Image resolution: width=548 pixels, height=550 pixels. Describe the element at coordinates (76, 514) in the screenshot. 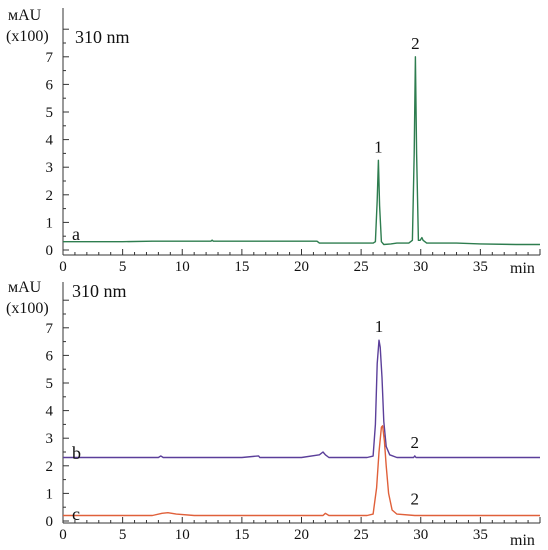

I see `trace-c-label: c` at that location.